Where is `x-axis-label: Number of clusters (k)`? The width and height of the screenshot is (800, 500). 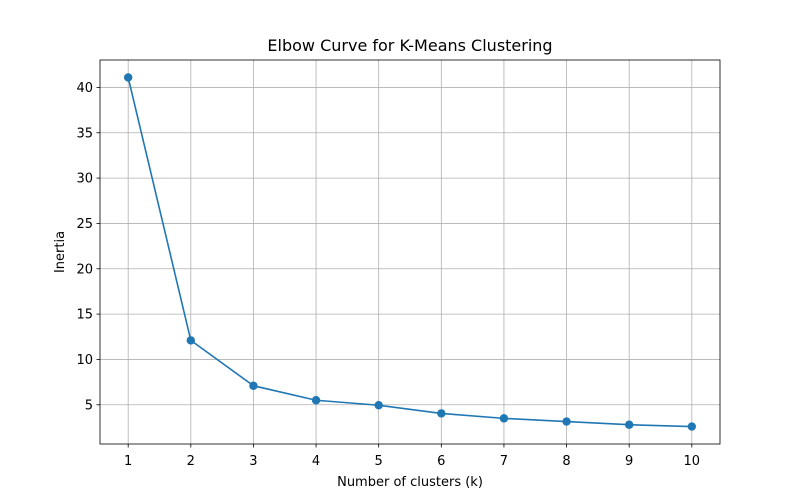
x-axis-label: Number of clusters (k) is located at coordinates (410, 482).